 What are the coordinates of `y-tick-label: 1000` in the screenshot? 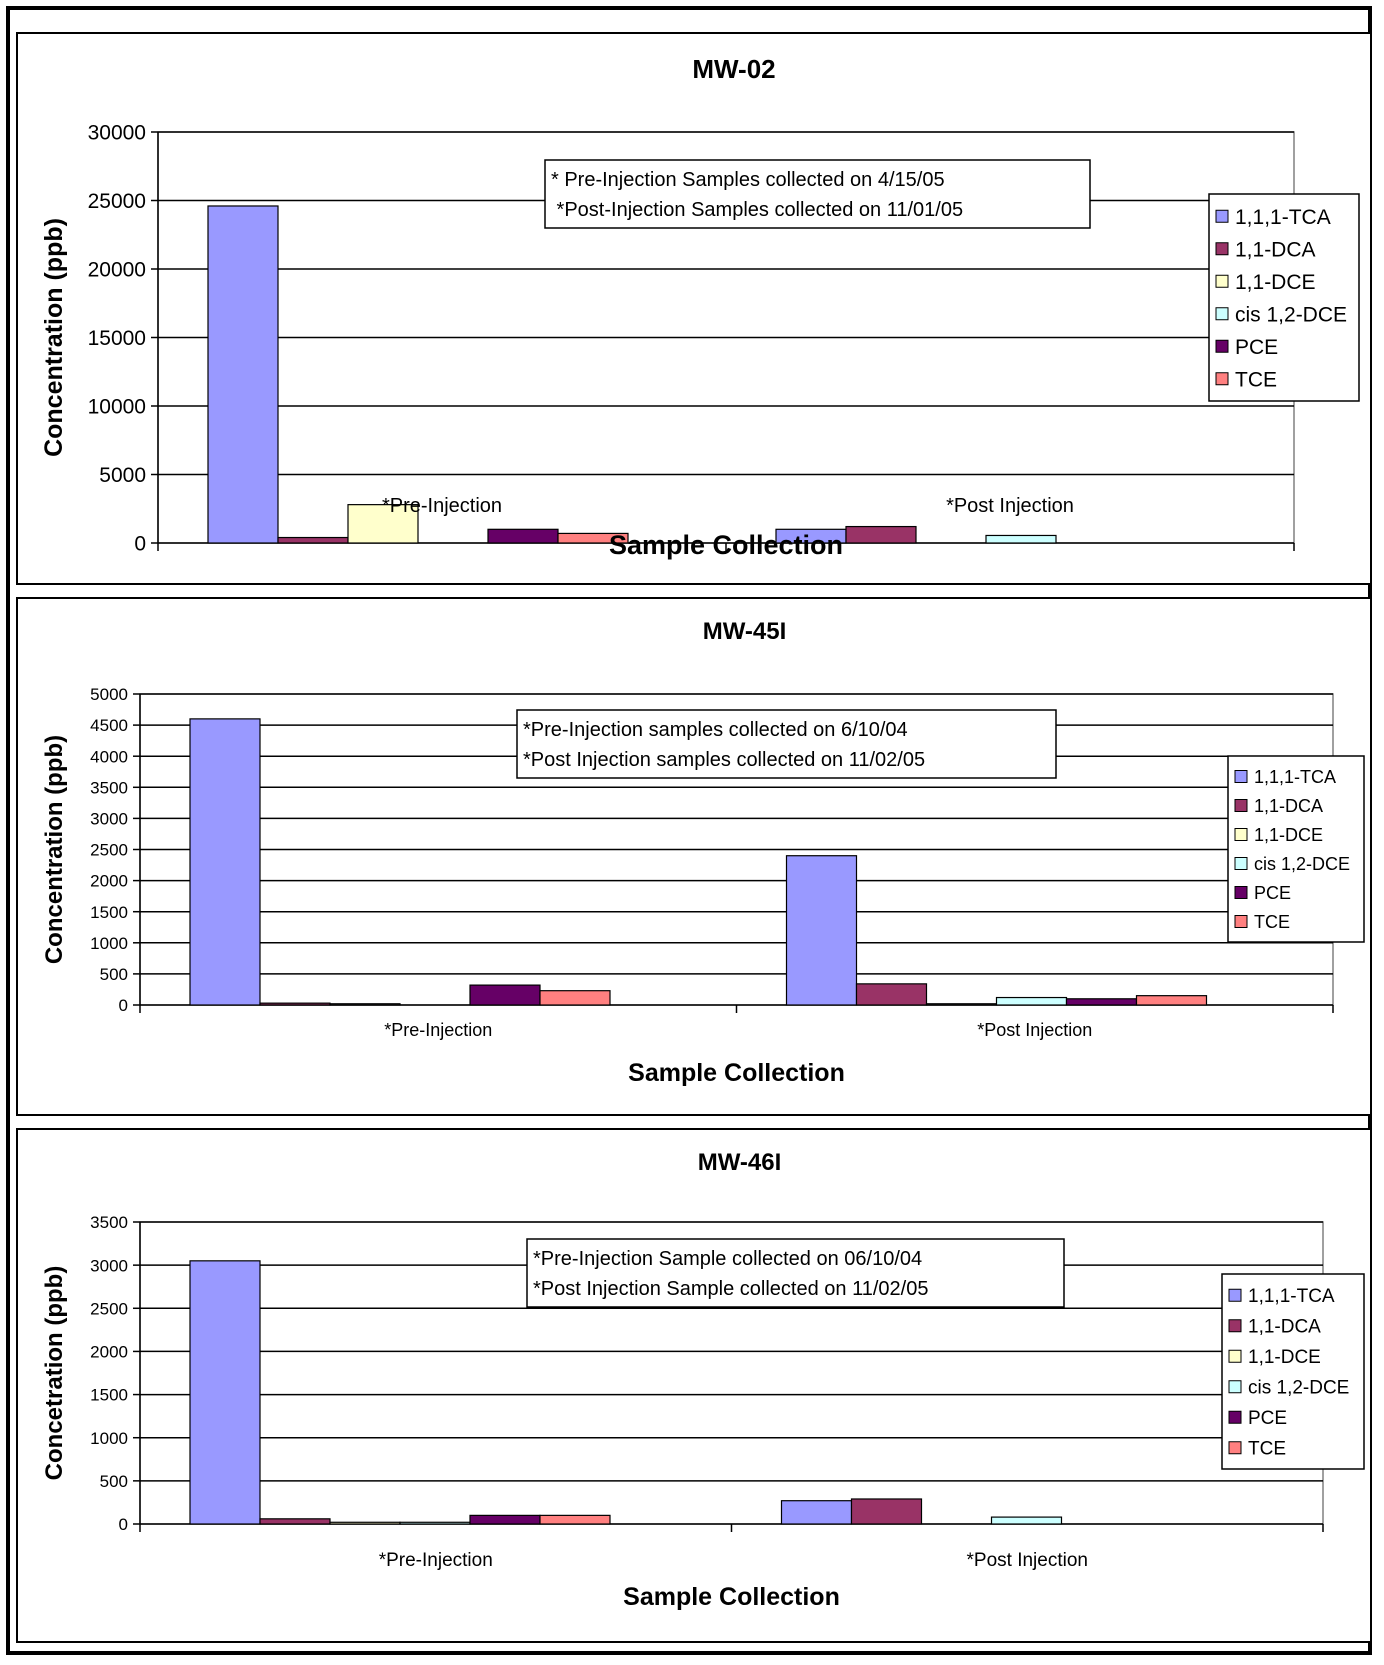 It's located at (109, 943).